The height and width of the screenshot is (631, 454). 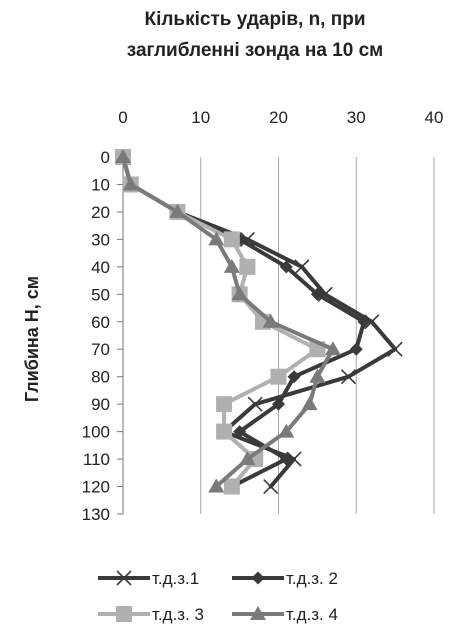 What do you see at coordinates (96, 459) in the screenshot?
I see `y-tick-label-110: 110` at bounding box center [96, 459].